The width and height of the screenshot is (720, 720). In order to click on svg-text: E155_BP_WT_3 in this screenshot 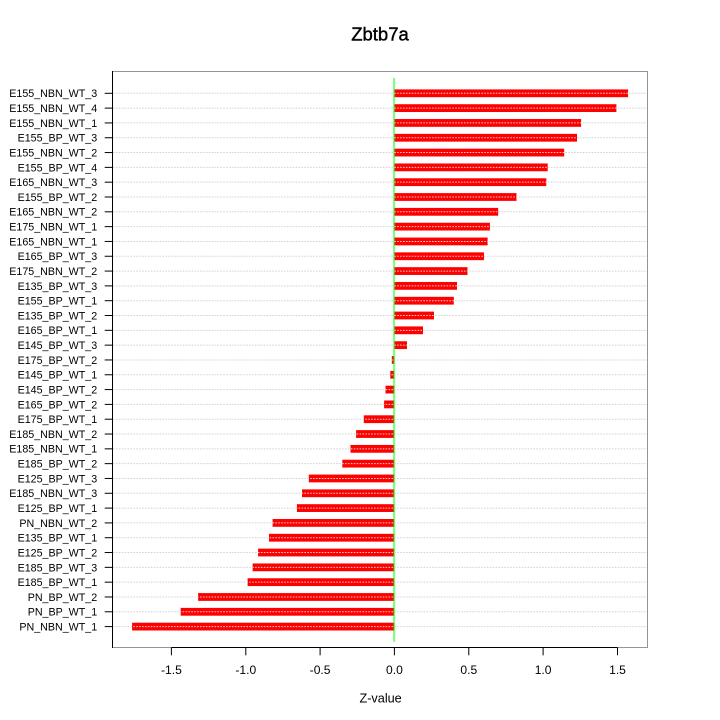, I will do `click(58, 139)`.